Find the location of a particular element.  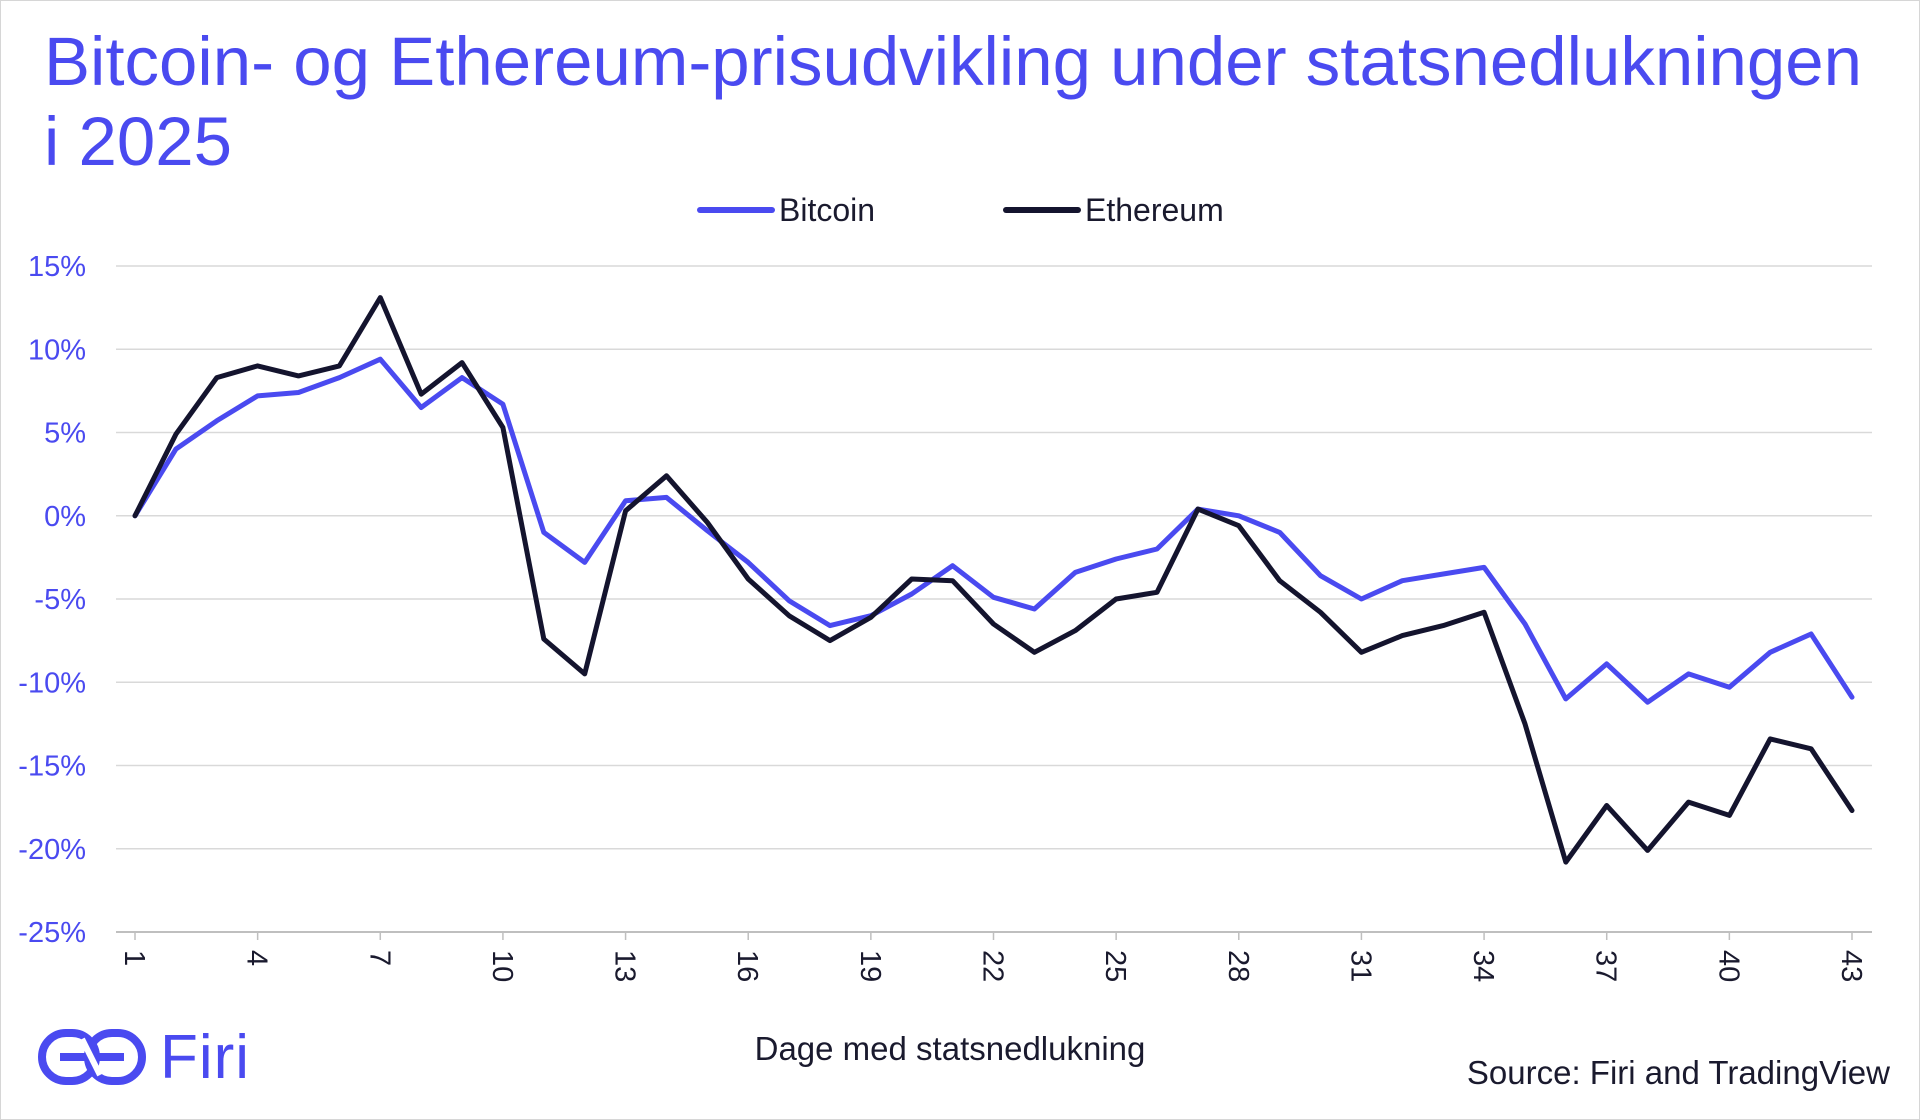

y-tick-label: 5% is located at coordinates (65, 434).